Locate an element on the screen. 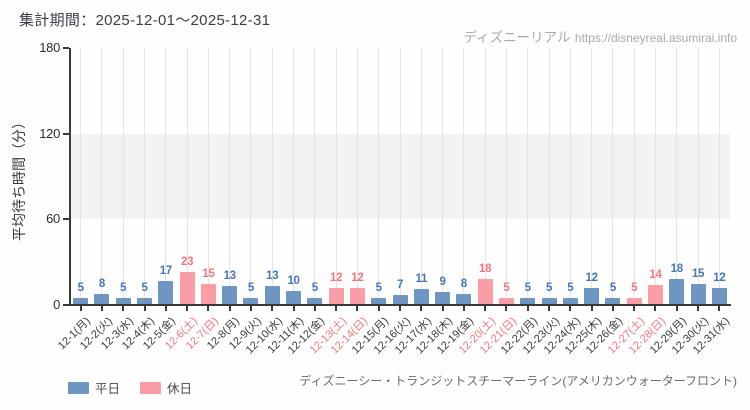  bar-value-label: 9 is located at coordinates (442, 282).